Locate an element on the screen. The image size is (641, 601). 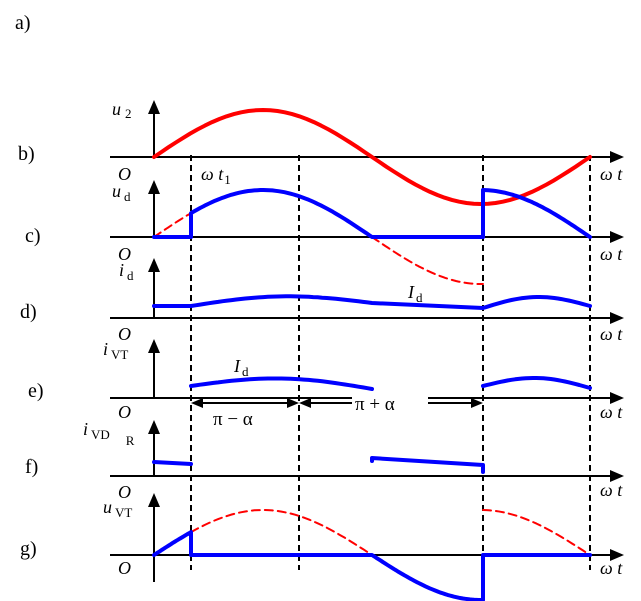
panel-label-d: d) is located at coordinates (28, 312).